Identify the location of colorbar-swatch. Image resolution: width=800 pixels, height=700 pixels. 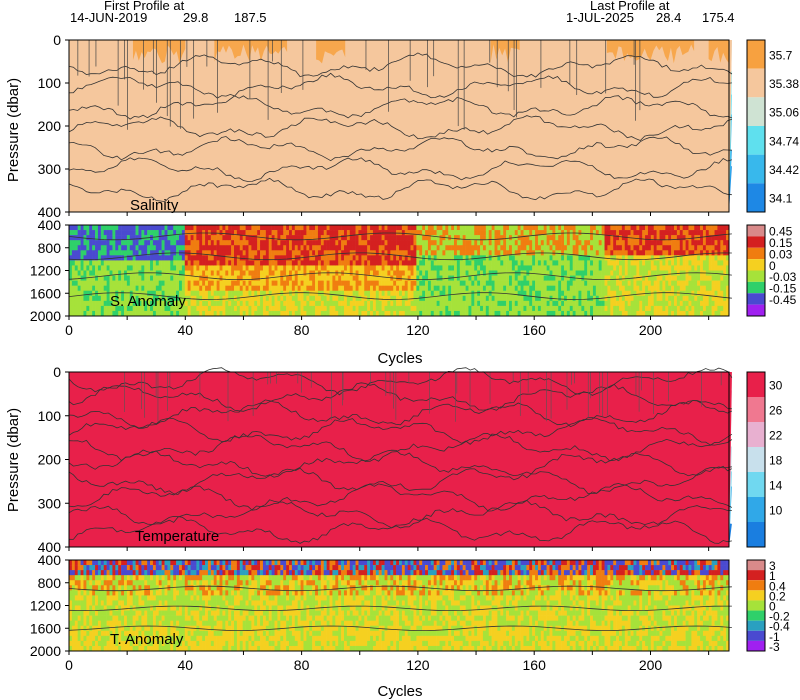
(756, 197).